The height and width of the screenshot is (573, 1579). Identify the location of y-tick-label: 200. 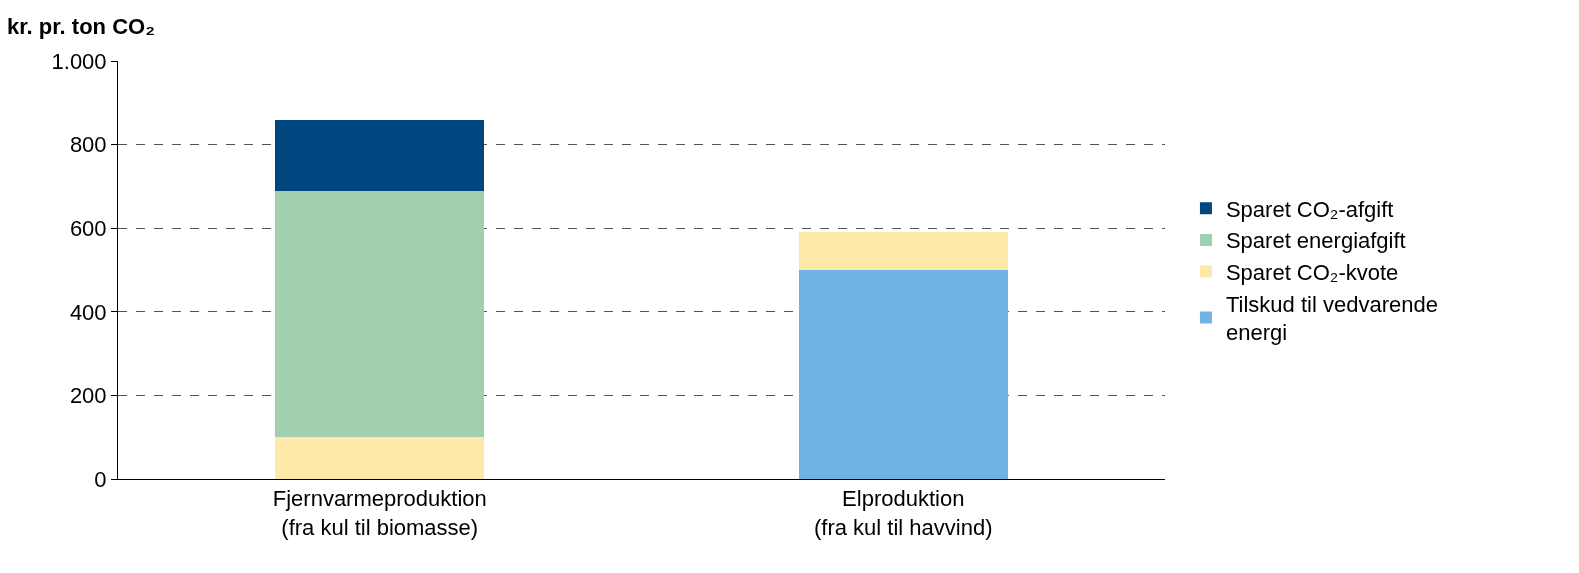
(88, 396).